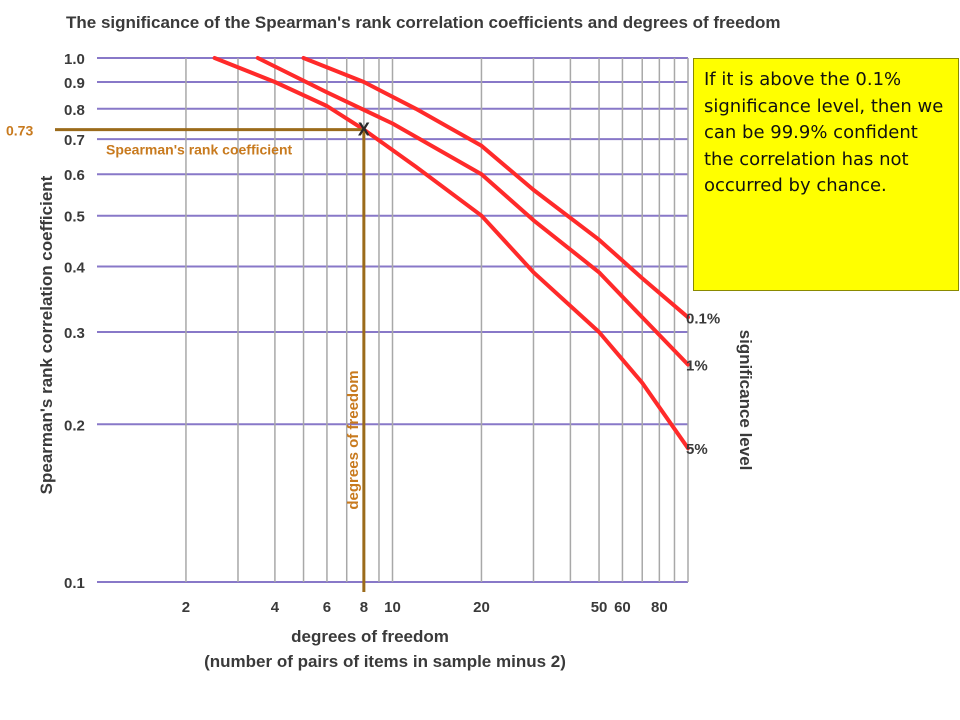  Describe the element at coordinates (697, 366) in the screenshot. I see `series-label: 1%` at that location.